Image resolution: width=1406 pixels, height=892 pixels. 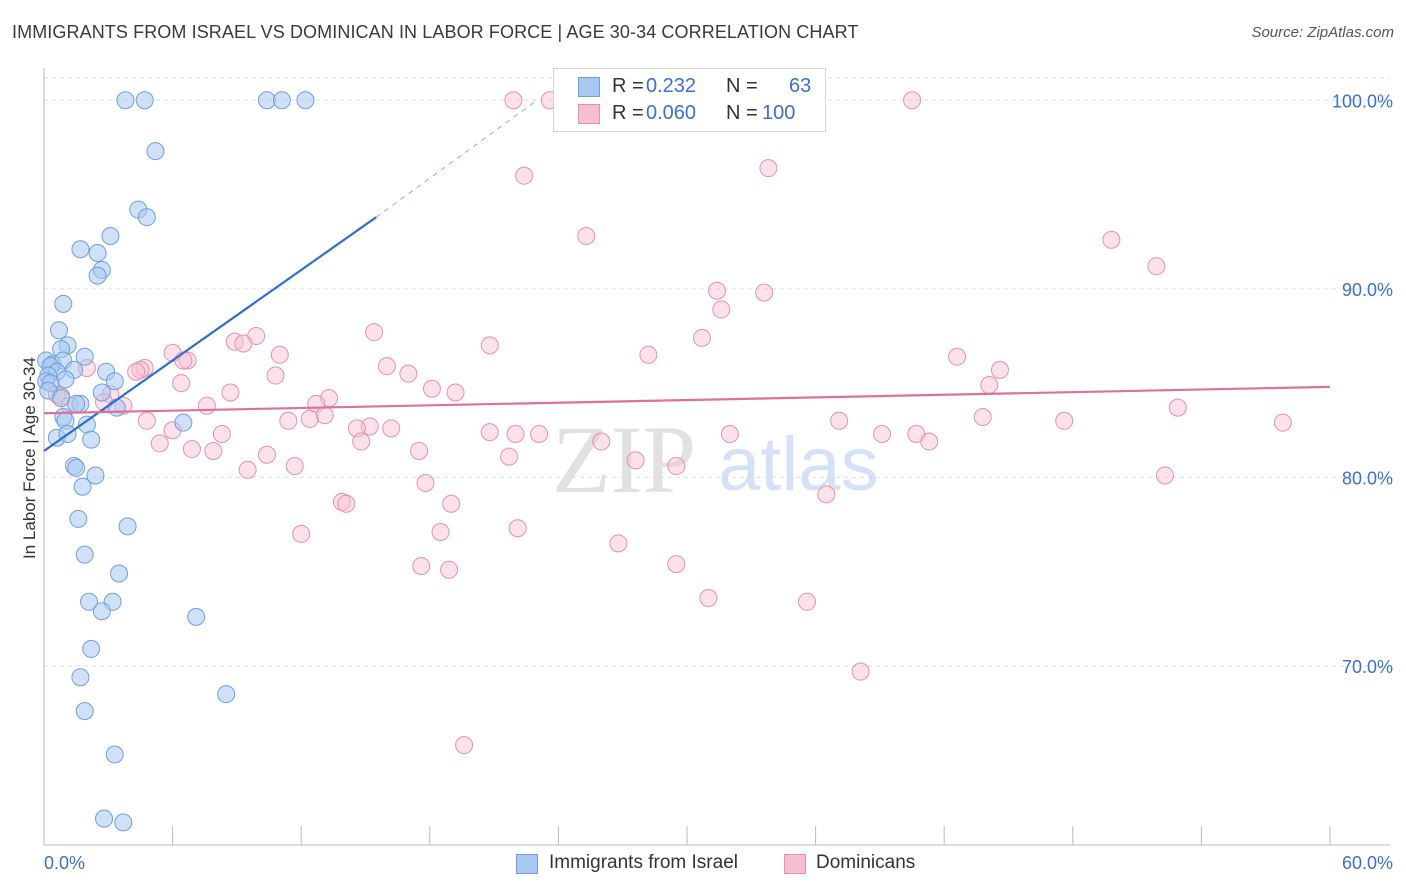 I want to click on bottom-legend-swatch-israel, so click(x=527, y=864).